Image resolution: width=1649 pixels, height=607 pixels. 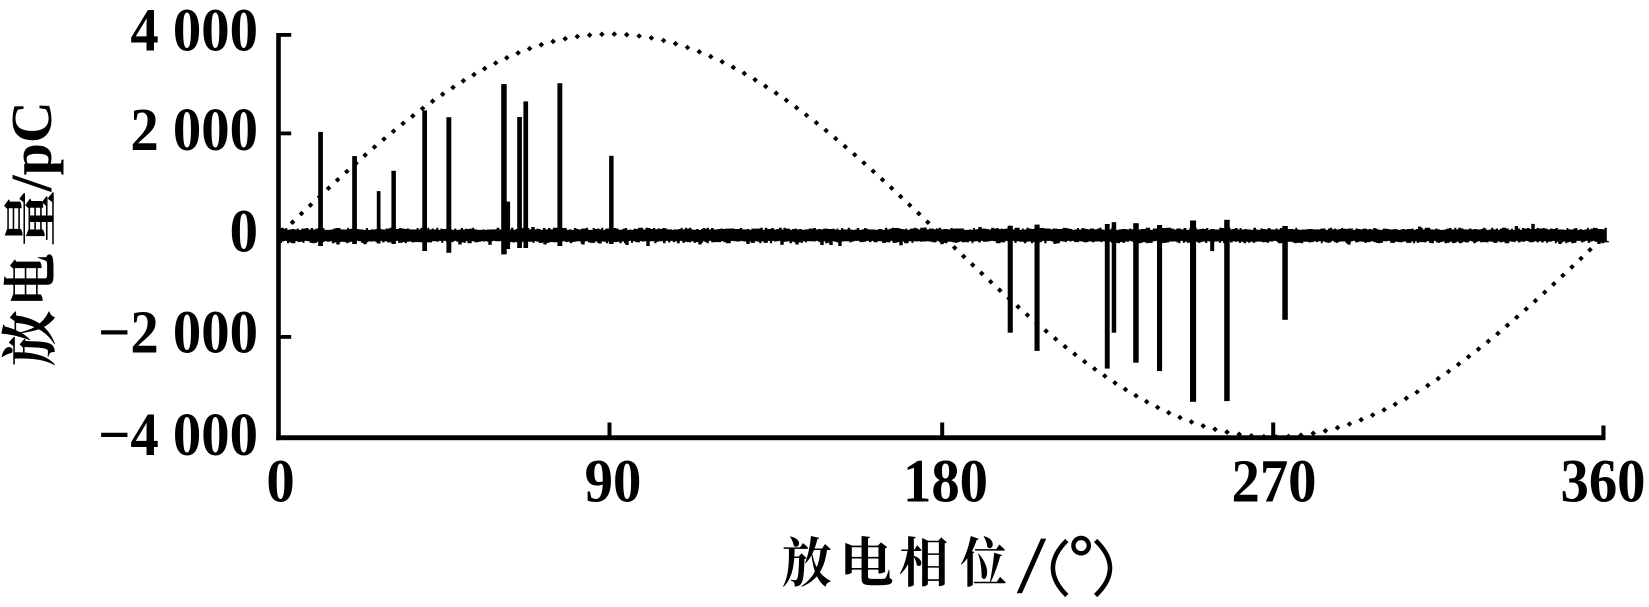 What do you see at coordinates (1602, 480) in the screenshot?
I see `svg-text: 360` at bounding box center [1602, 480].